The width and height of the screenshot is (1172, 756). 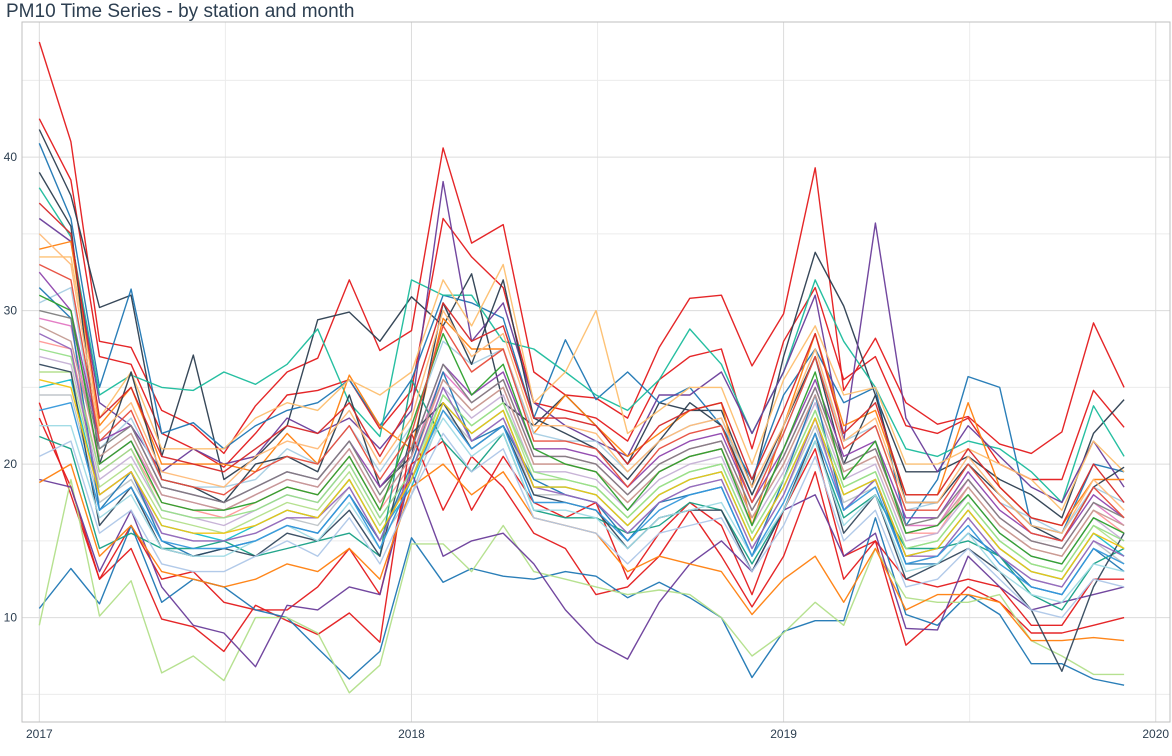 What do you see at coordinates (39, 734) in the screenshot?
I see `x-tick-label: 2017` at bounding box center [39, 734].